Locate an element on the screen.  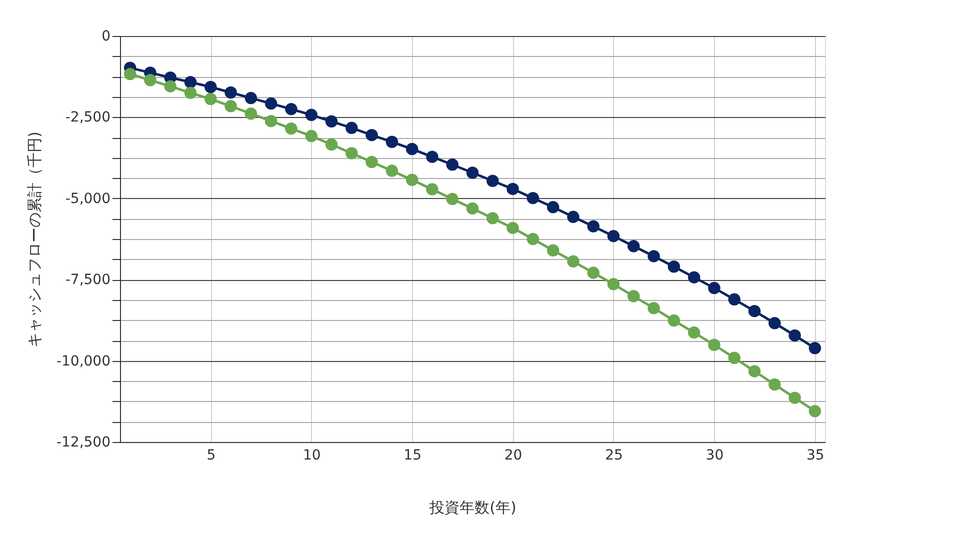
x-tick-label: 10 is located at coordinates (311, 456).